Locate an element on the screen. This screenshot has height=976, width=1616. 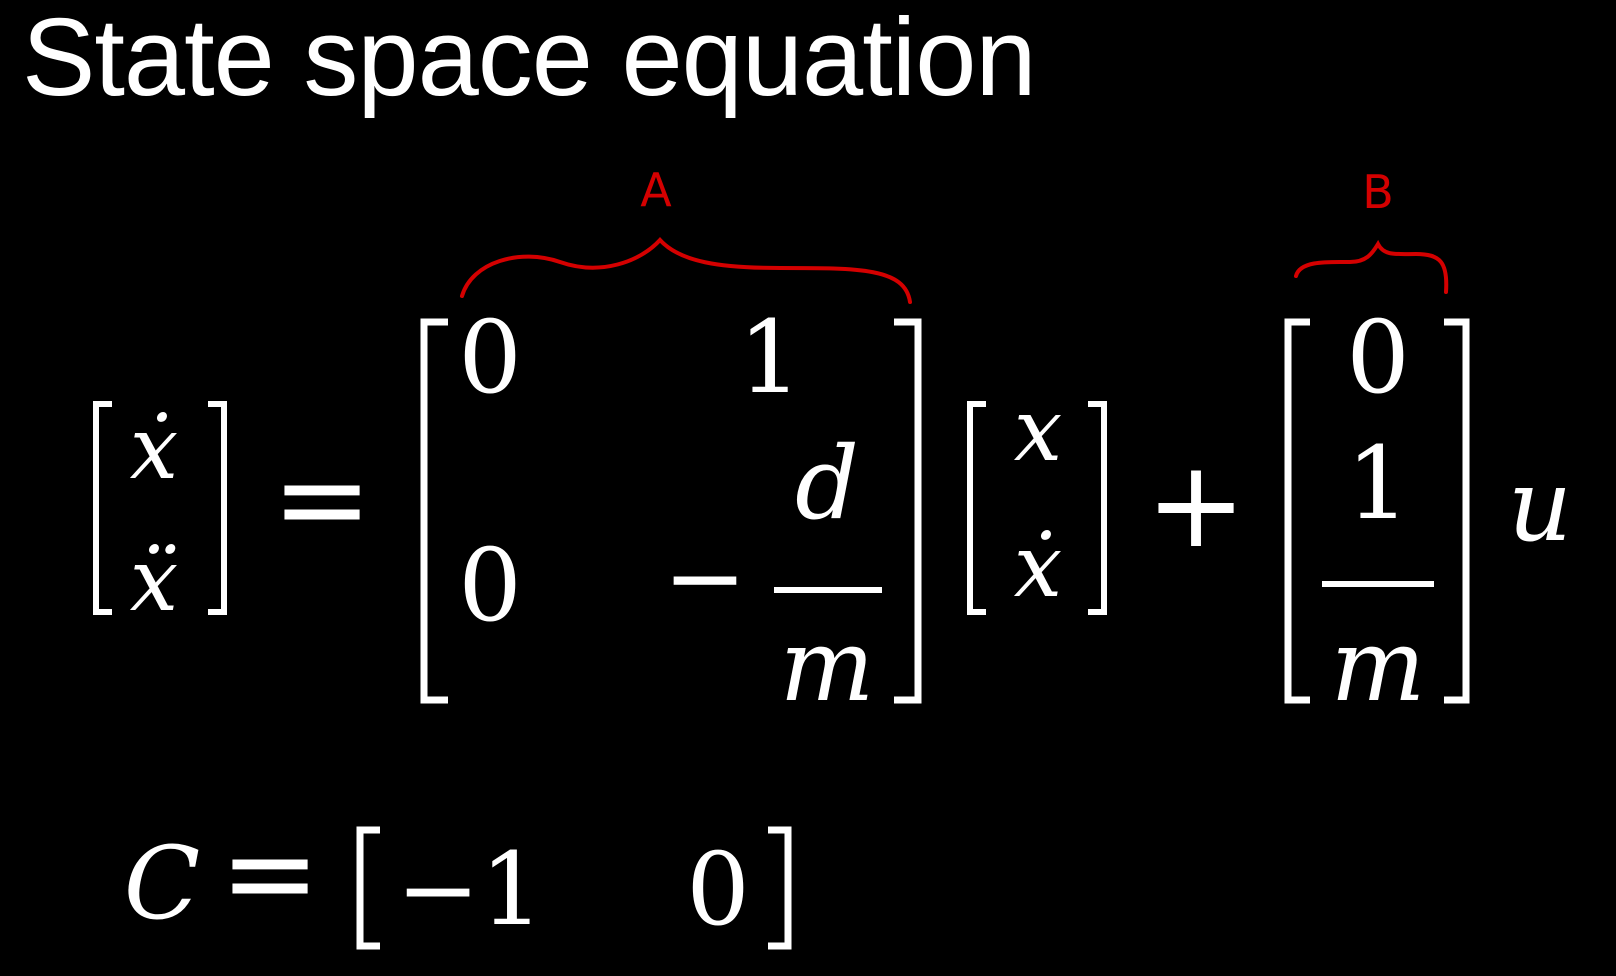
matrix-a: 0 1 0 − d m is located at coordinates (671, 511).